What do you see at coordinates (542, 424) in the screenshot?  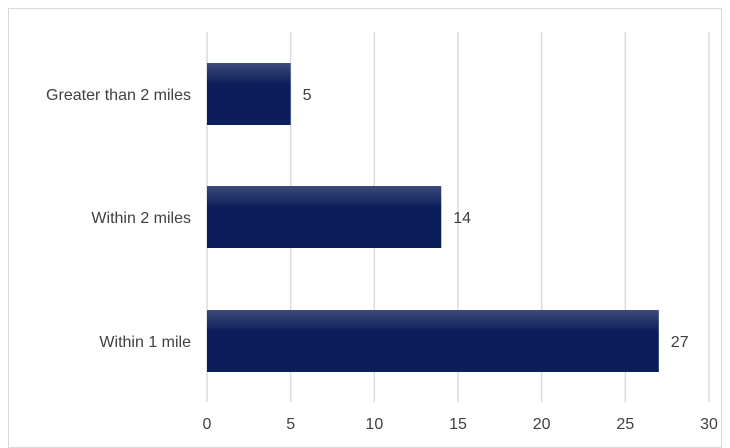 I see `x-tick-label: 20` at bounding box center [542, 424].